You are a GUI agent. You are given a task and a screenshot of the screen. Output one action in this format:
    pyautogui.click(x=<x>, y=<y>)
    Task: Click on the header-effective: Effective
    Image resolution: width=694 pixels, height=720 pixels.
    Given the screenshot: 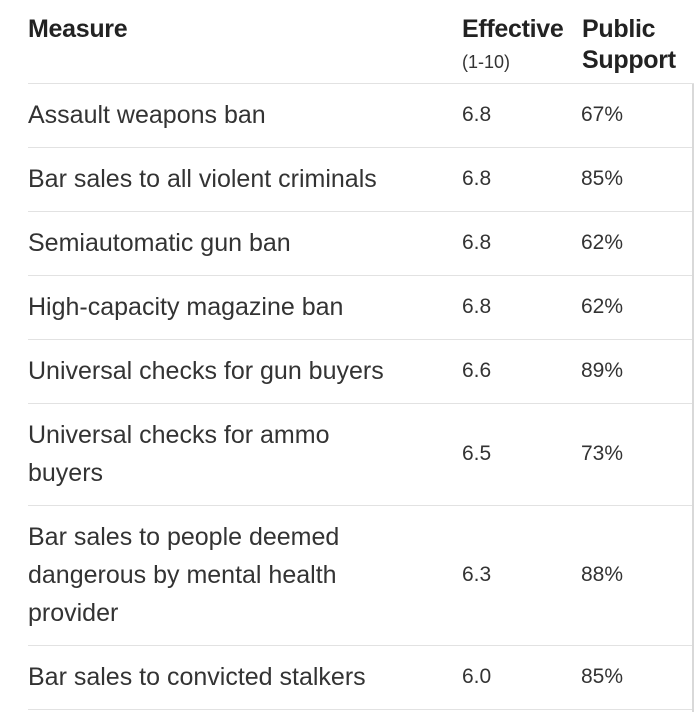 What is the action you would take?
    pyautogui.click(x=513, y=29)
    